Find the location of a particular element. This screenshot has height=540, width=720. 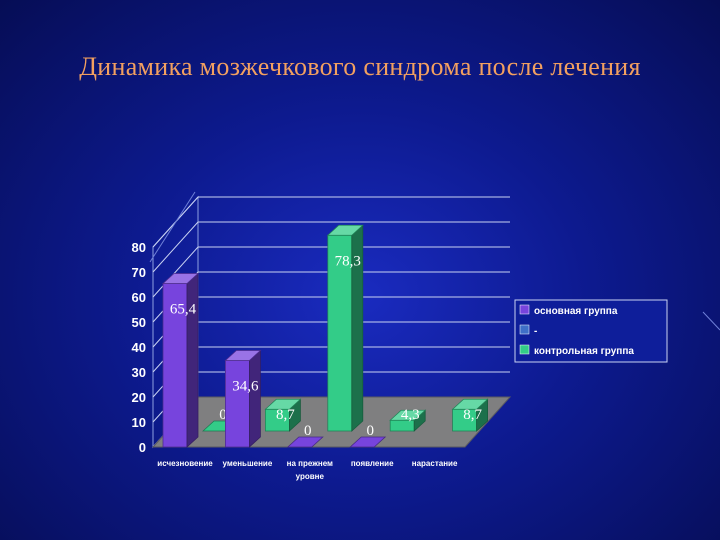

y-tick-label: 30 is located at coordinates (139, 372).